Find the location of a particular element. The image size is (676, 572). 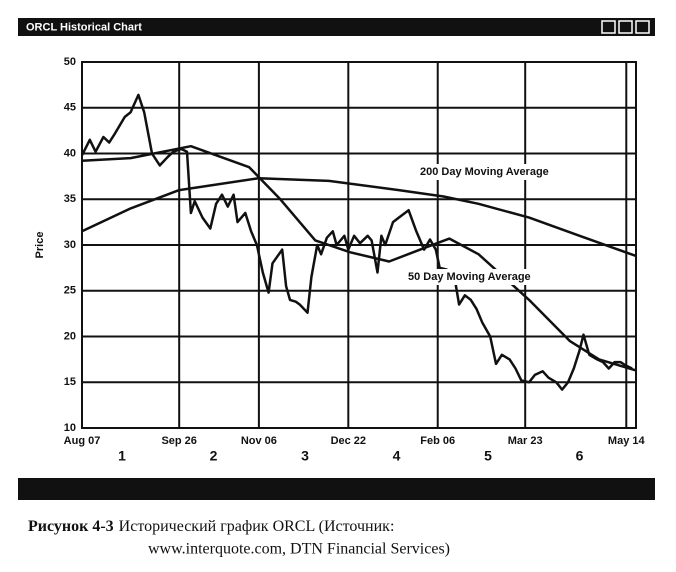

price-line is located at coordinates (359, 217).